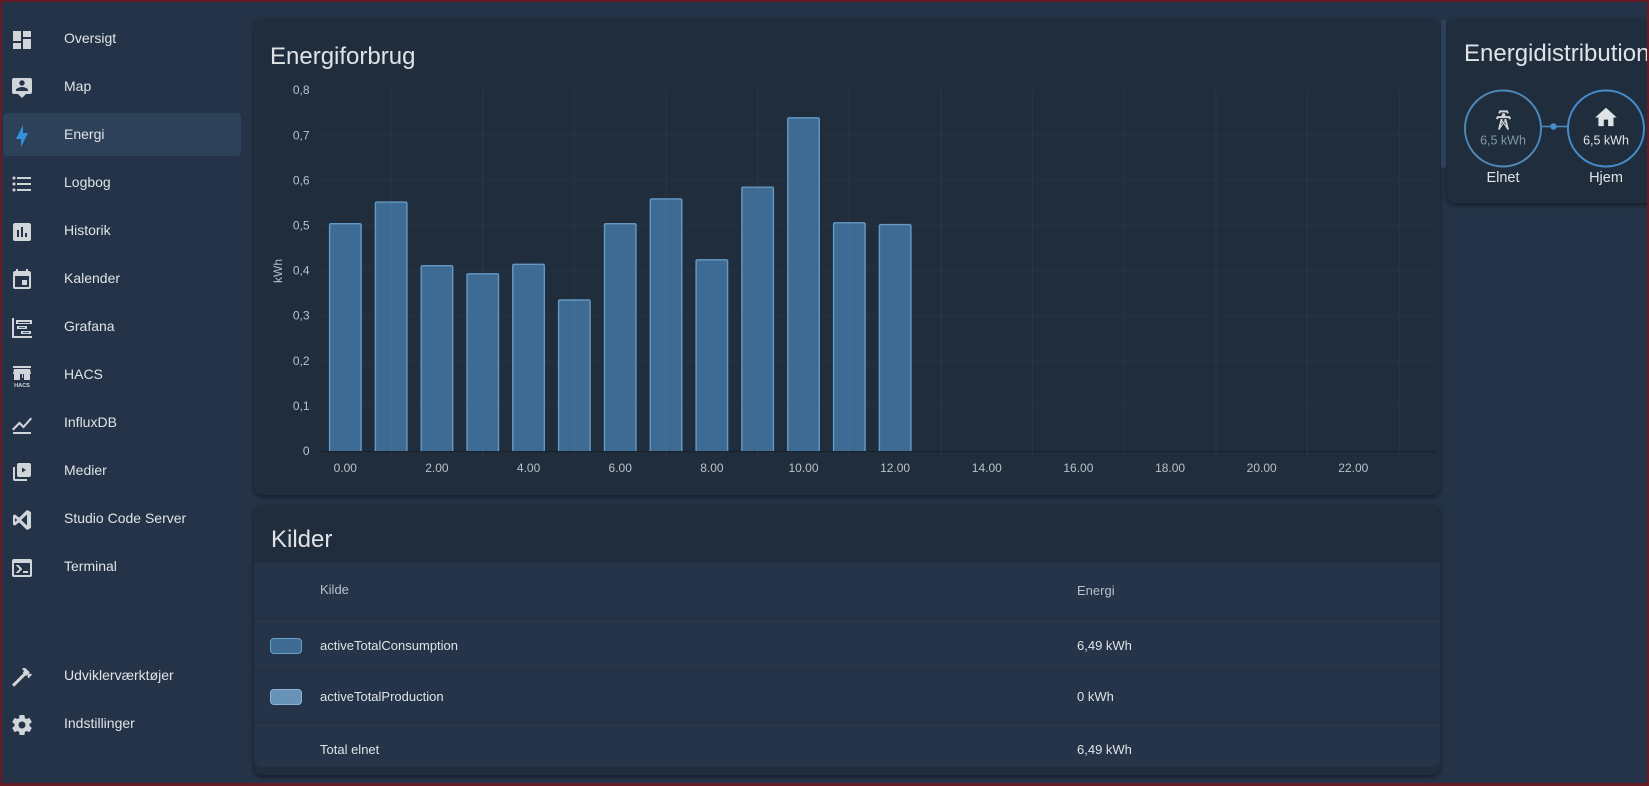 This screenshot has height=786, width=1649. What do you see at coordinates (301, 271) in the screenshot?
I see `svg-text: 0,4` at bounding box center [301, 271].